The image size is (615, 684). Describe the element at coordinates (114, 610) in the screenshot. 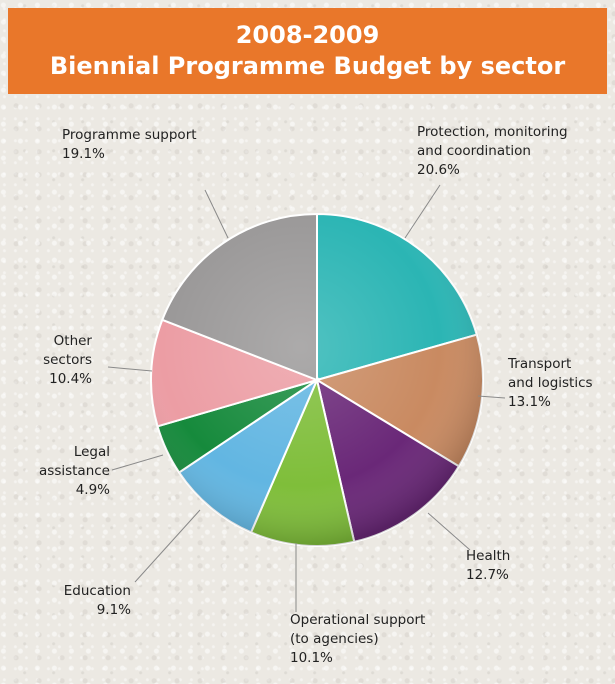

I see `slice-value: 9.1%` at that location.